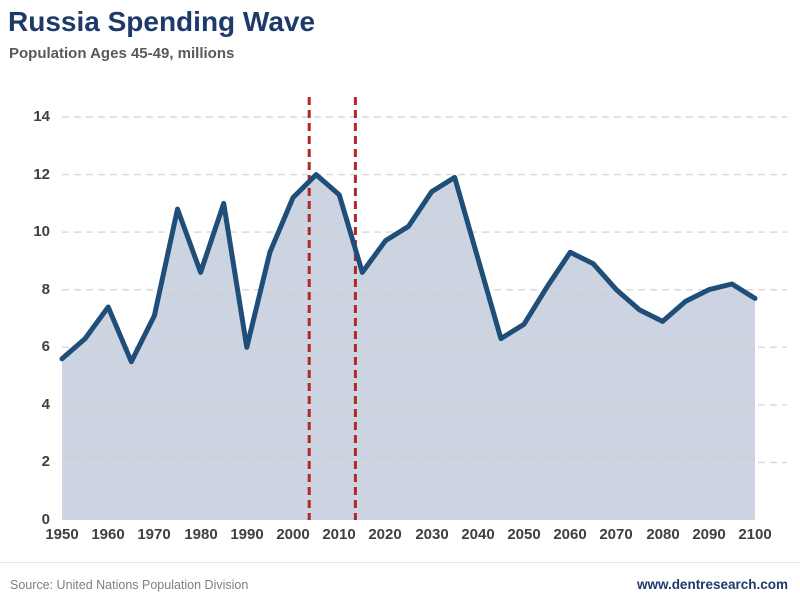  I want to click on y-tick-label: 0, so click(45, 519).